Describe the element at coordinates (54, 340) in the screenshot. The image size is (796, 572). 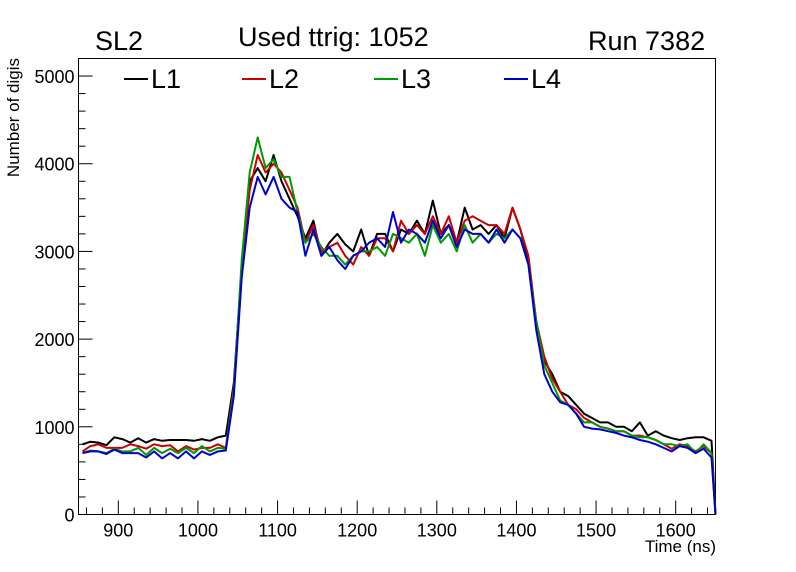
I see `y-tick-label: 2000` at that location.